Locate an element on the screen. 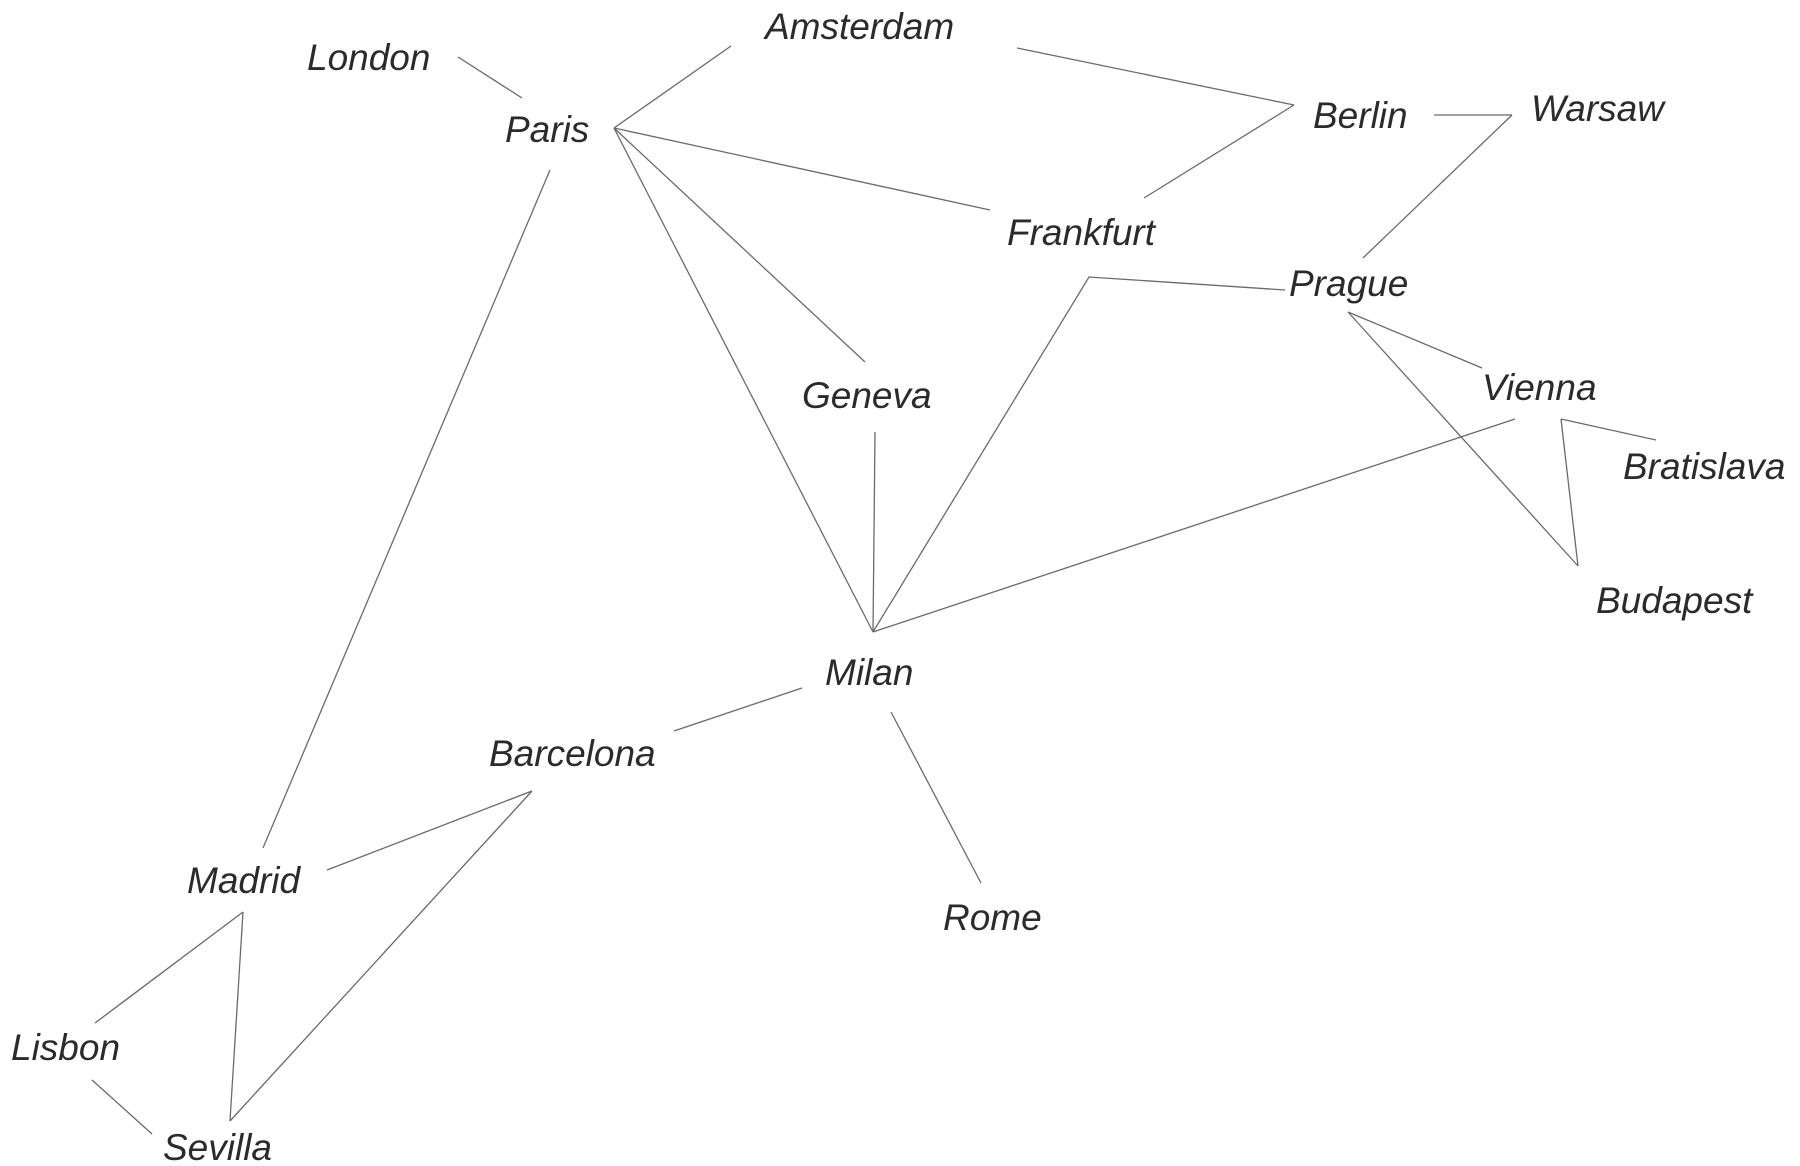  edge-warsaw-prague is located at coordinates (1437, 186).